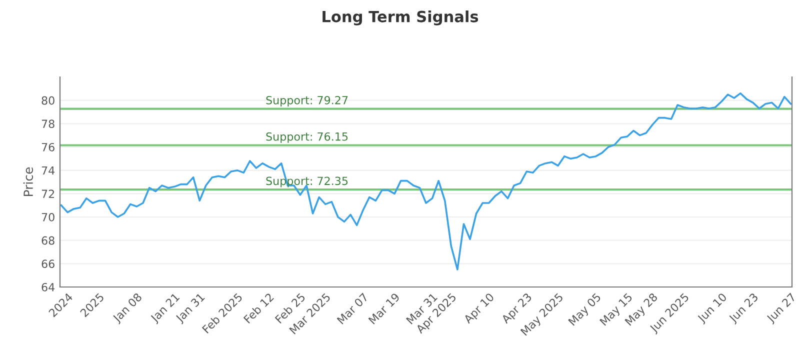 The width and height of the screenshot is (800, 350). I want to click on x-tick-label: Apr 10, so click(479, 309).